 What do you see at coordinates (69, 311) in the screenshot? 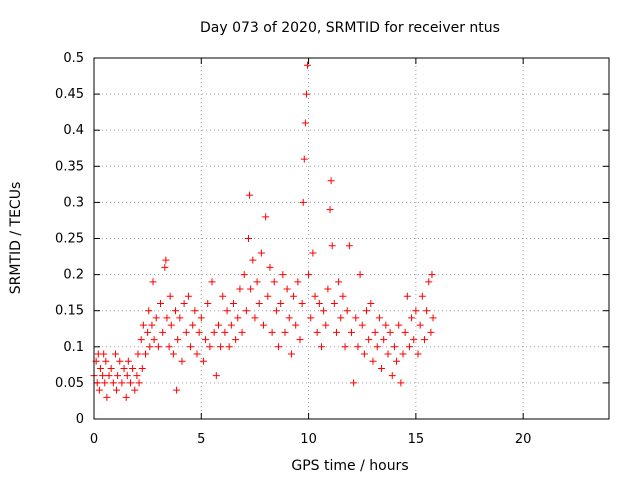
I see `y-tick-label: 0.15` at bounding box center [69, 311].